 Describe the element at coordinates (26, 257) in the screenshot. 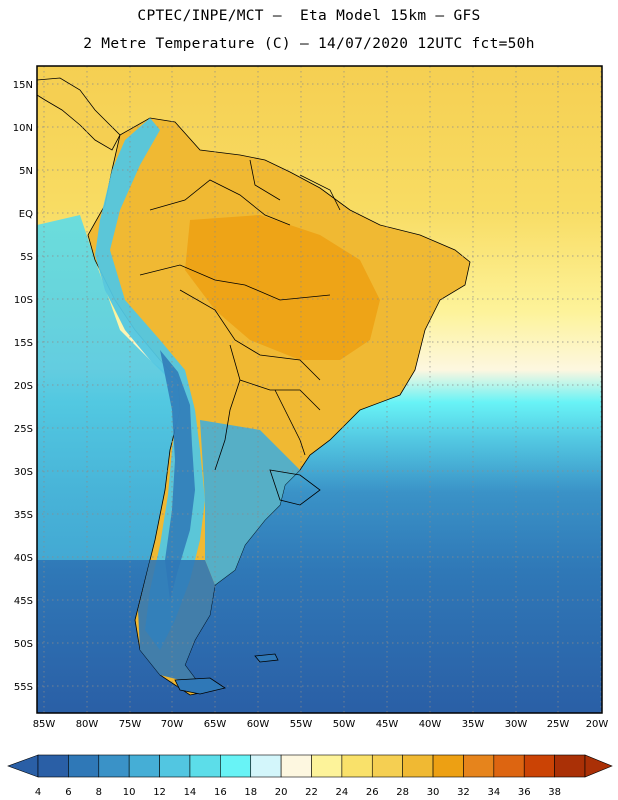

I see `lat-label: 5S` at that location.